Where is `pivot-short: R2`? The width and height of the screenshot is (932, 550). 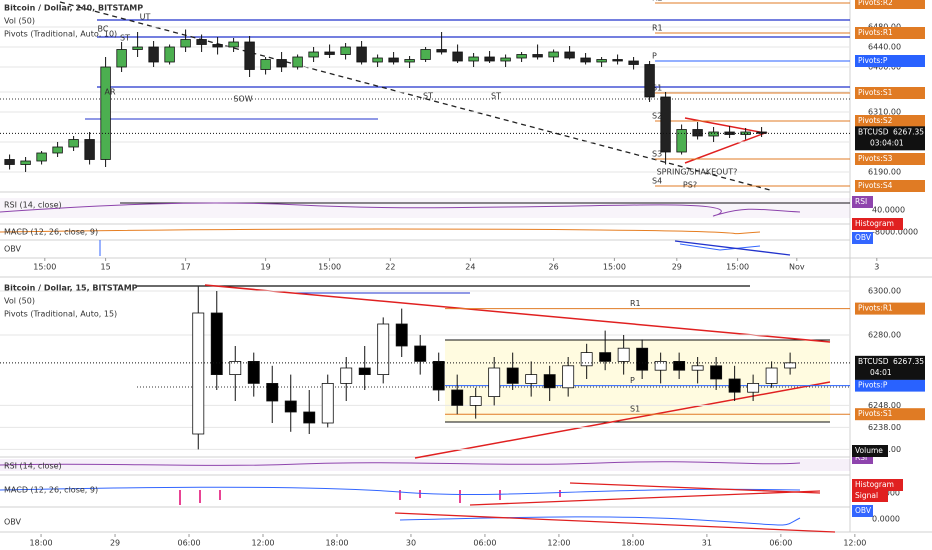 pivot-short: R2 is located at coordinates (657, 1).